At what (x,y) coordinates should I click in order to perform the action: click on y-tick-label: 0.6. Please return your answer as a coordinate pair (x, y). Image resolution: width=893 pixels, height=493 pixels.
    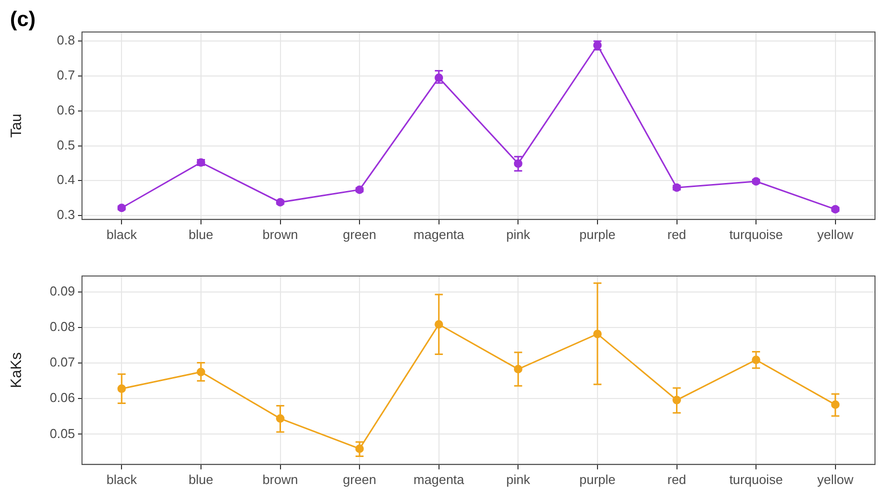
    Looking at the image, I should click on (65, 110).